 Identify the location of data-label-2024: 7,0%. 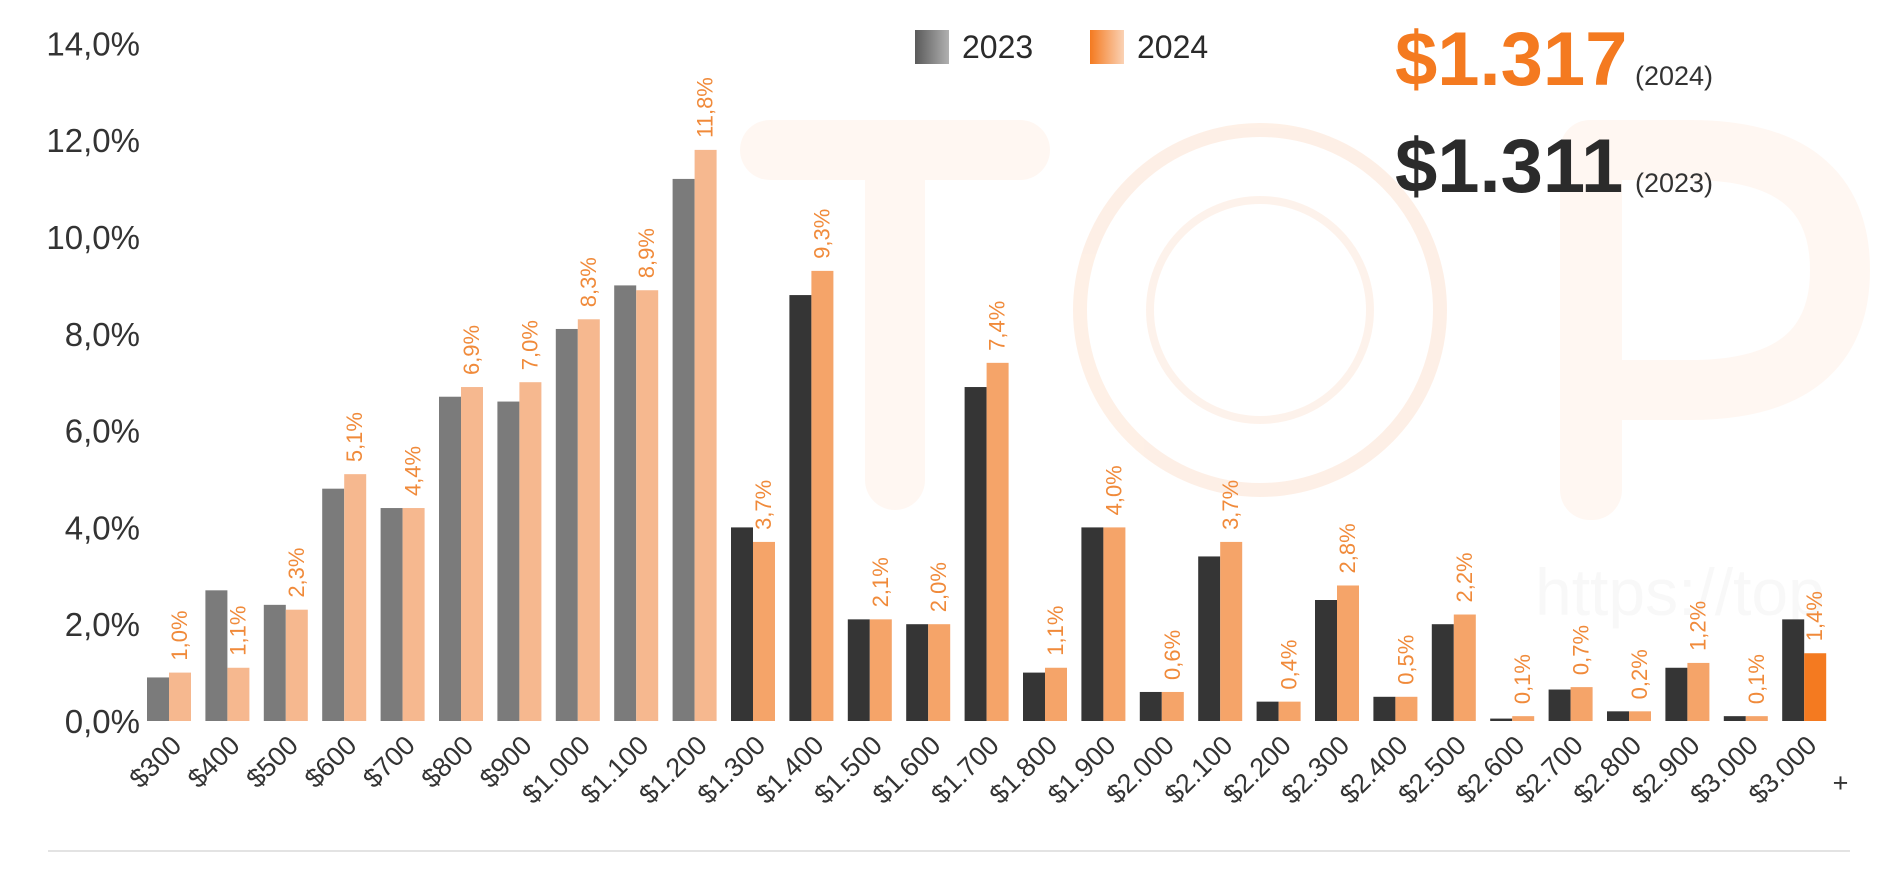
(529, 345).